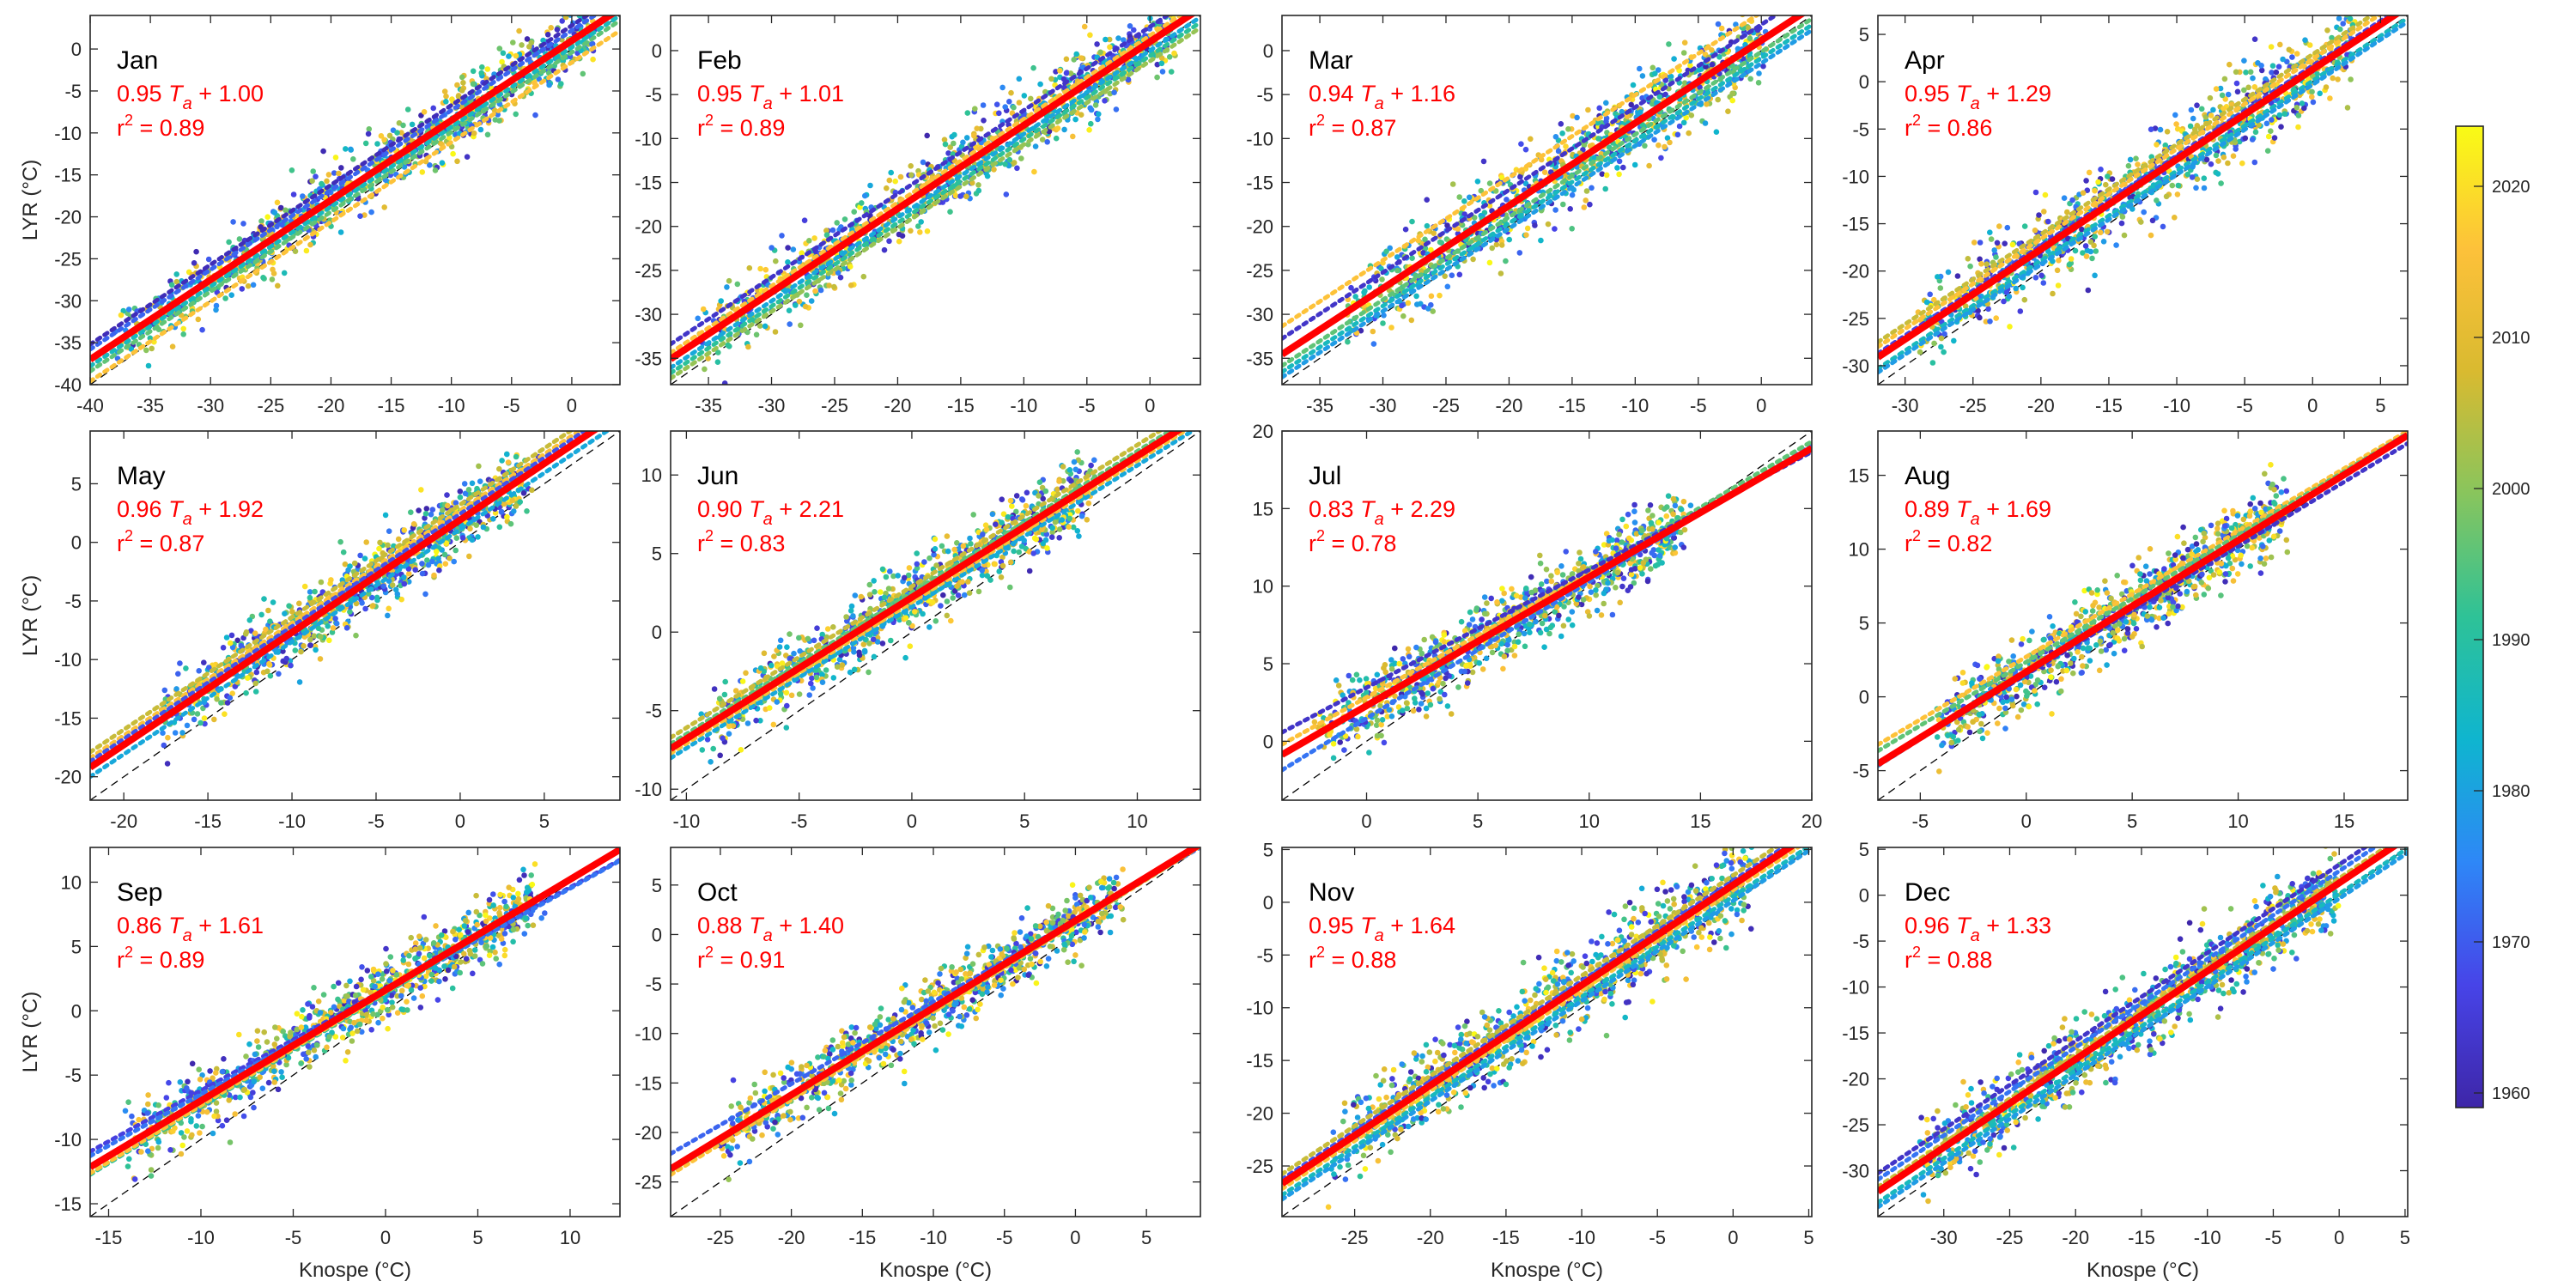 The width and height of the screenshot is (2576, 1281). I want to click on x-tick-label: -25, so click(270, 405).